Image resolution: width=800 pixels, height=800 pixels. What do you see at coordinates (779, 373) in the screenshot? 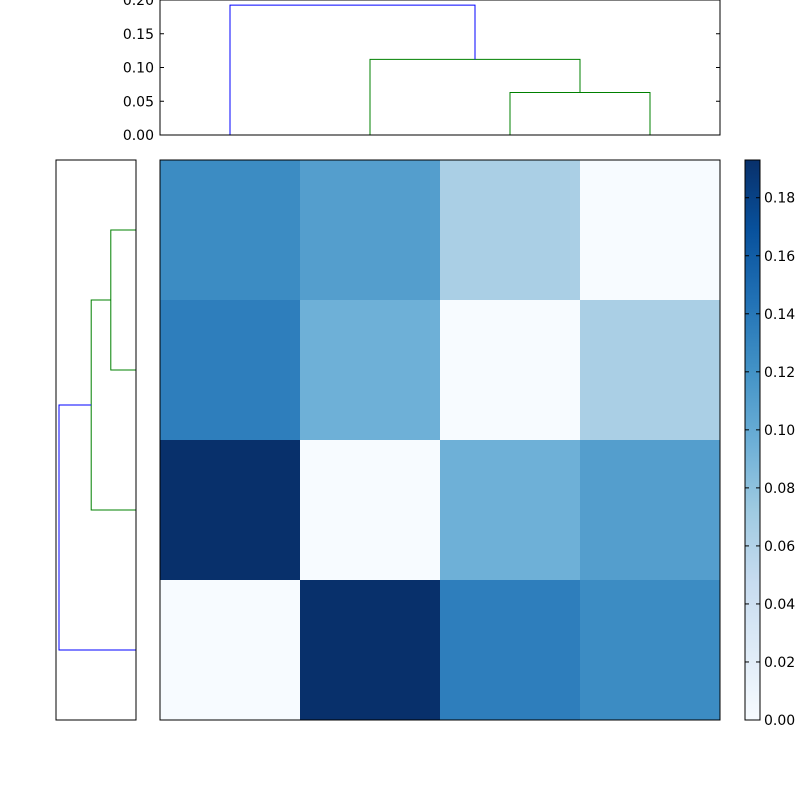
I see `colorbar-tick-label: 0.12` at bounding box center [779, 373].